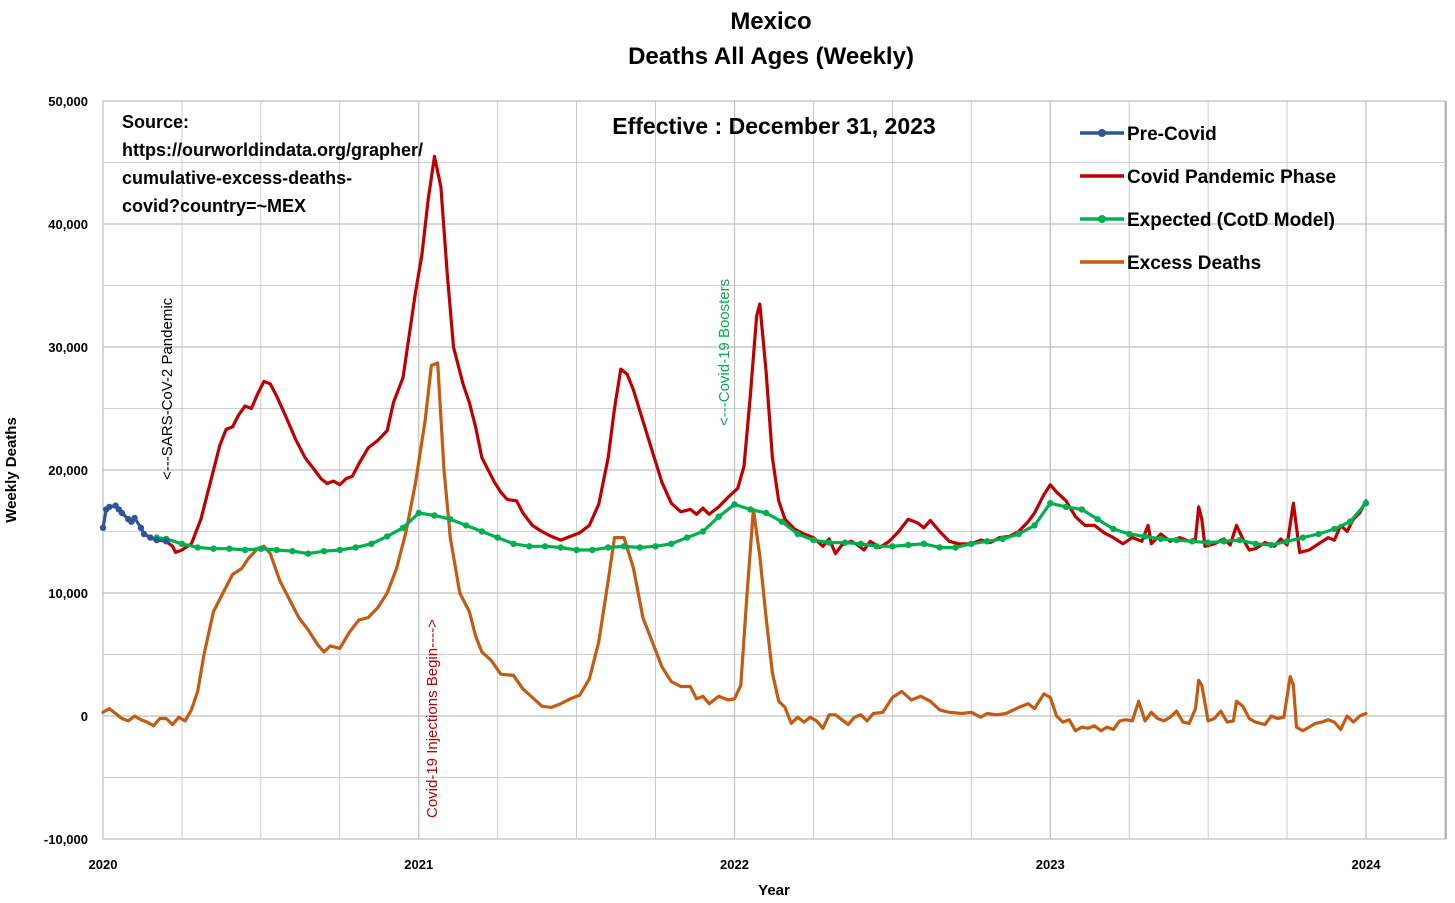  I want to click on y-tick-label: 30,000, so click(68, 347).